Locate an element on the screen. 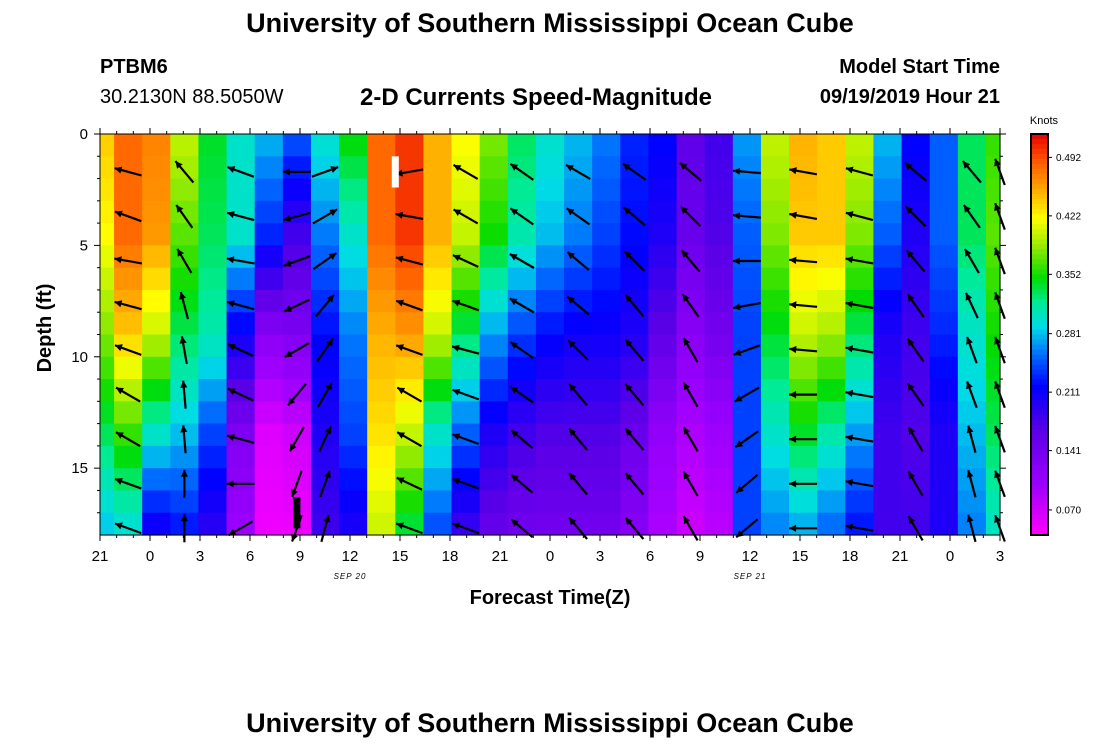  x-tick-label: 6 is located at coordinates (250, 556).